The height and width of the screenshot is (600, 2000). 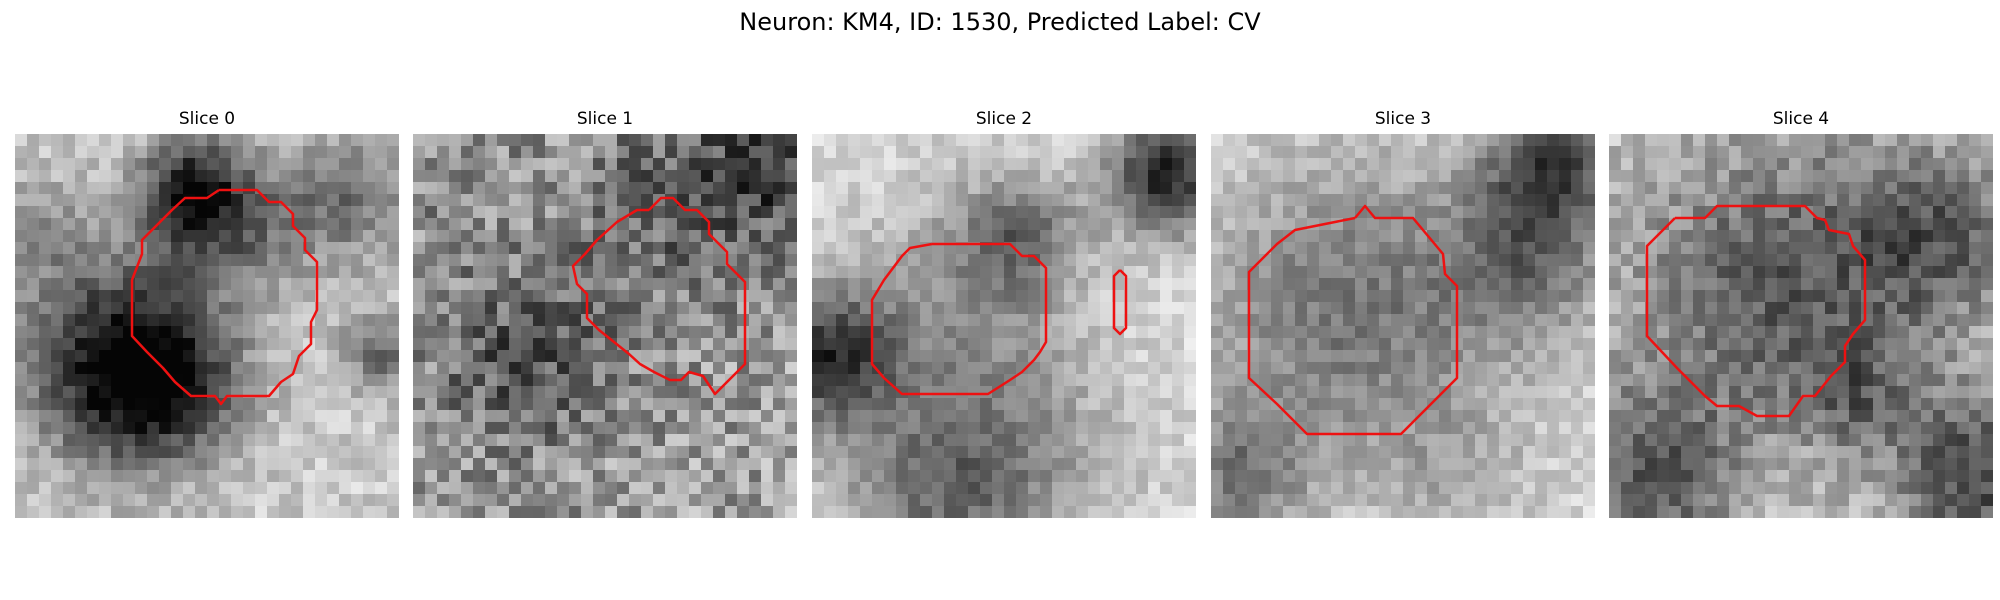 What do you see at coordinates (1801, 119) in the screenshot?
I see `slice-title: Slice 4` at bounding box center [1801, 119].